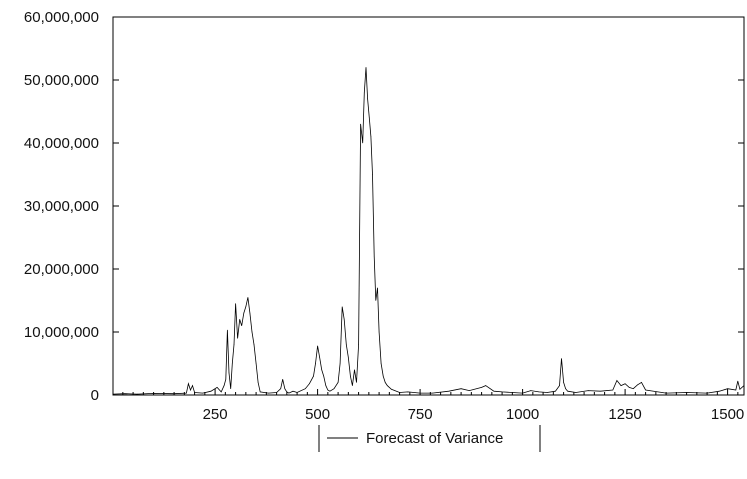  Describe the element at coordinates (317, 414) in the screenshot. I see `x-tick-label: 500` at that location.